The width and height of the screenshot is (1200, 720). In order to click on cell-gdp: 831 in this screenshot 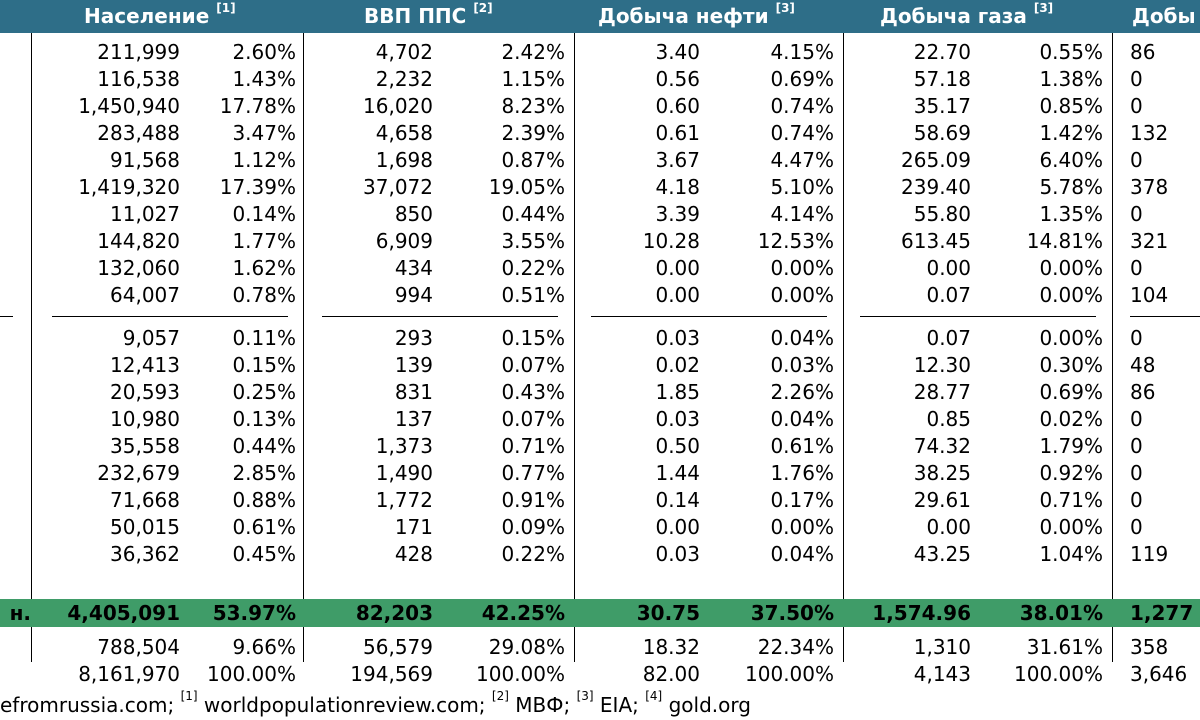, I will do `click(413, 392)`.